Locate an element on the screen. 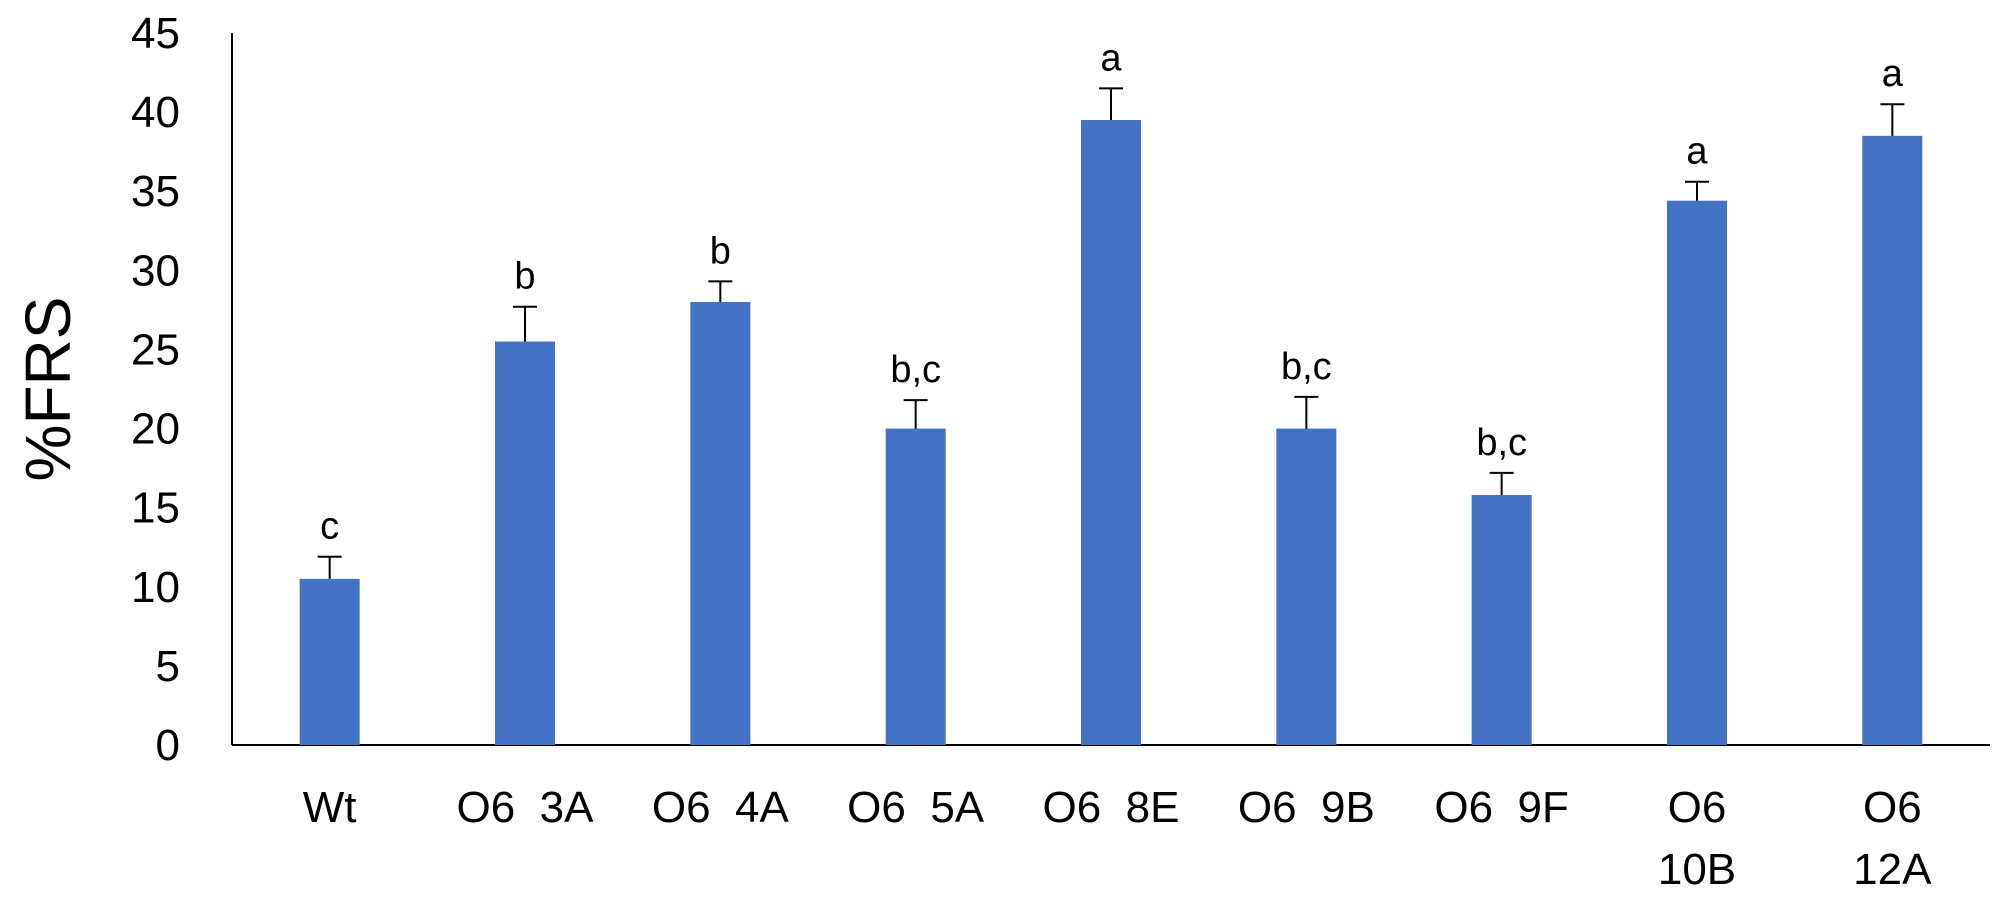 The width and height of the screenshot is (1995, 922). y-tick-labels: 0 5 10 15 20 25 30 35 40 45 is located at coordinates (155, 389).